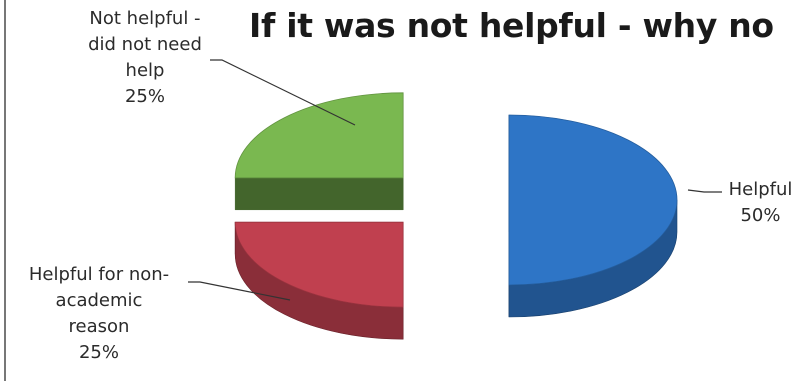 This screenshot has width=803, height=381. I want to click on slice-label-non-academic: Helpful for non- academic reason 25%, so click(99, 314).